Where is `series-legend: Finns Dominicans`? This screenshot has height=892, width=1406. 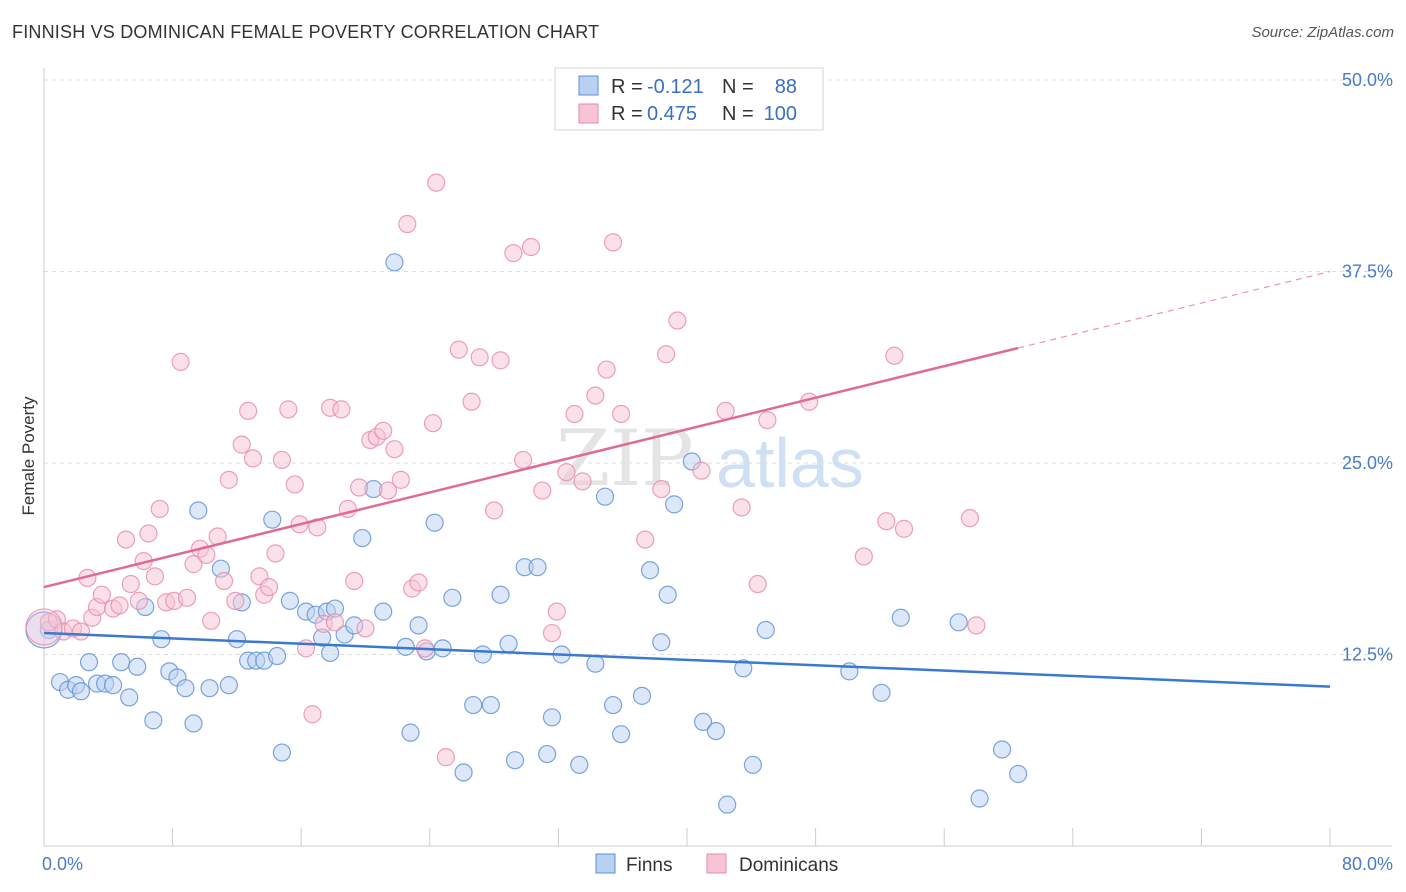 series-legend: Finns Dominicans is located at coordinates (716, 864).